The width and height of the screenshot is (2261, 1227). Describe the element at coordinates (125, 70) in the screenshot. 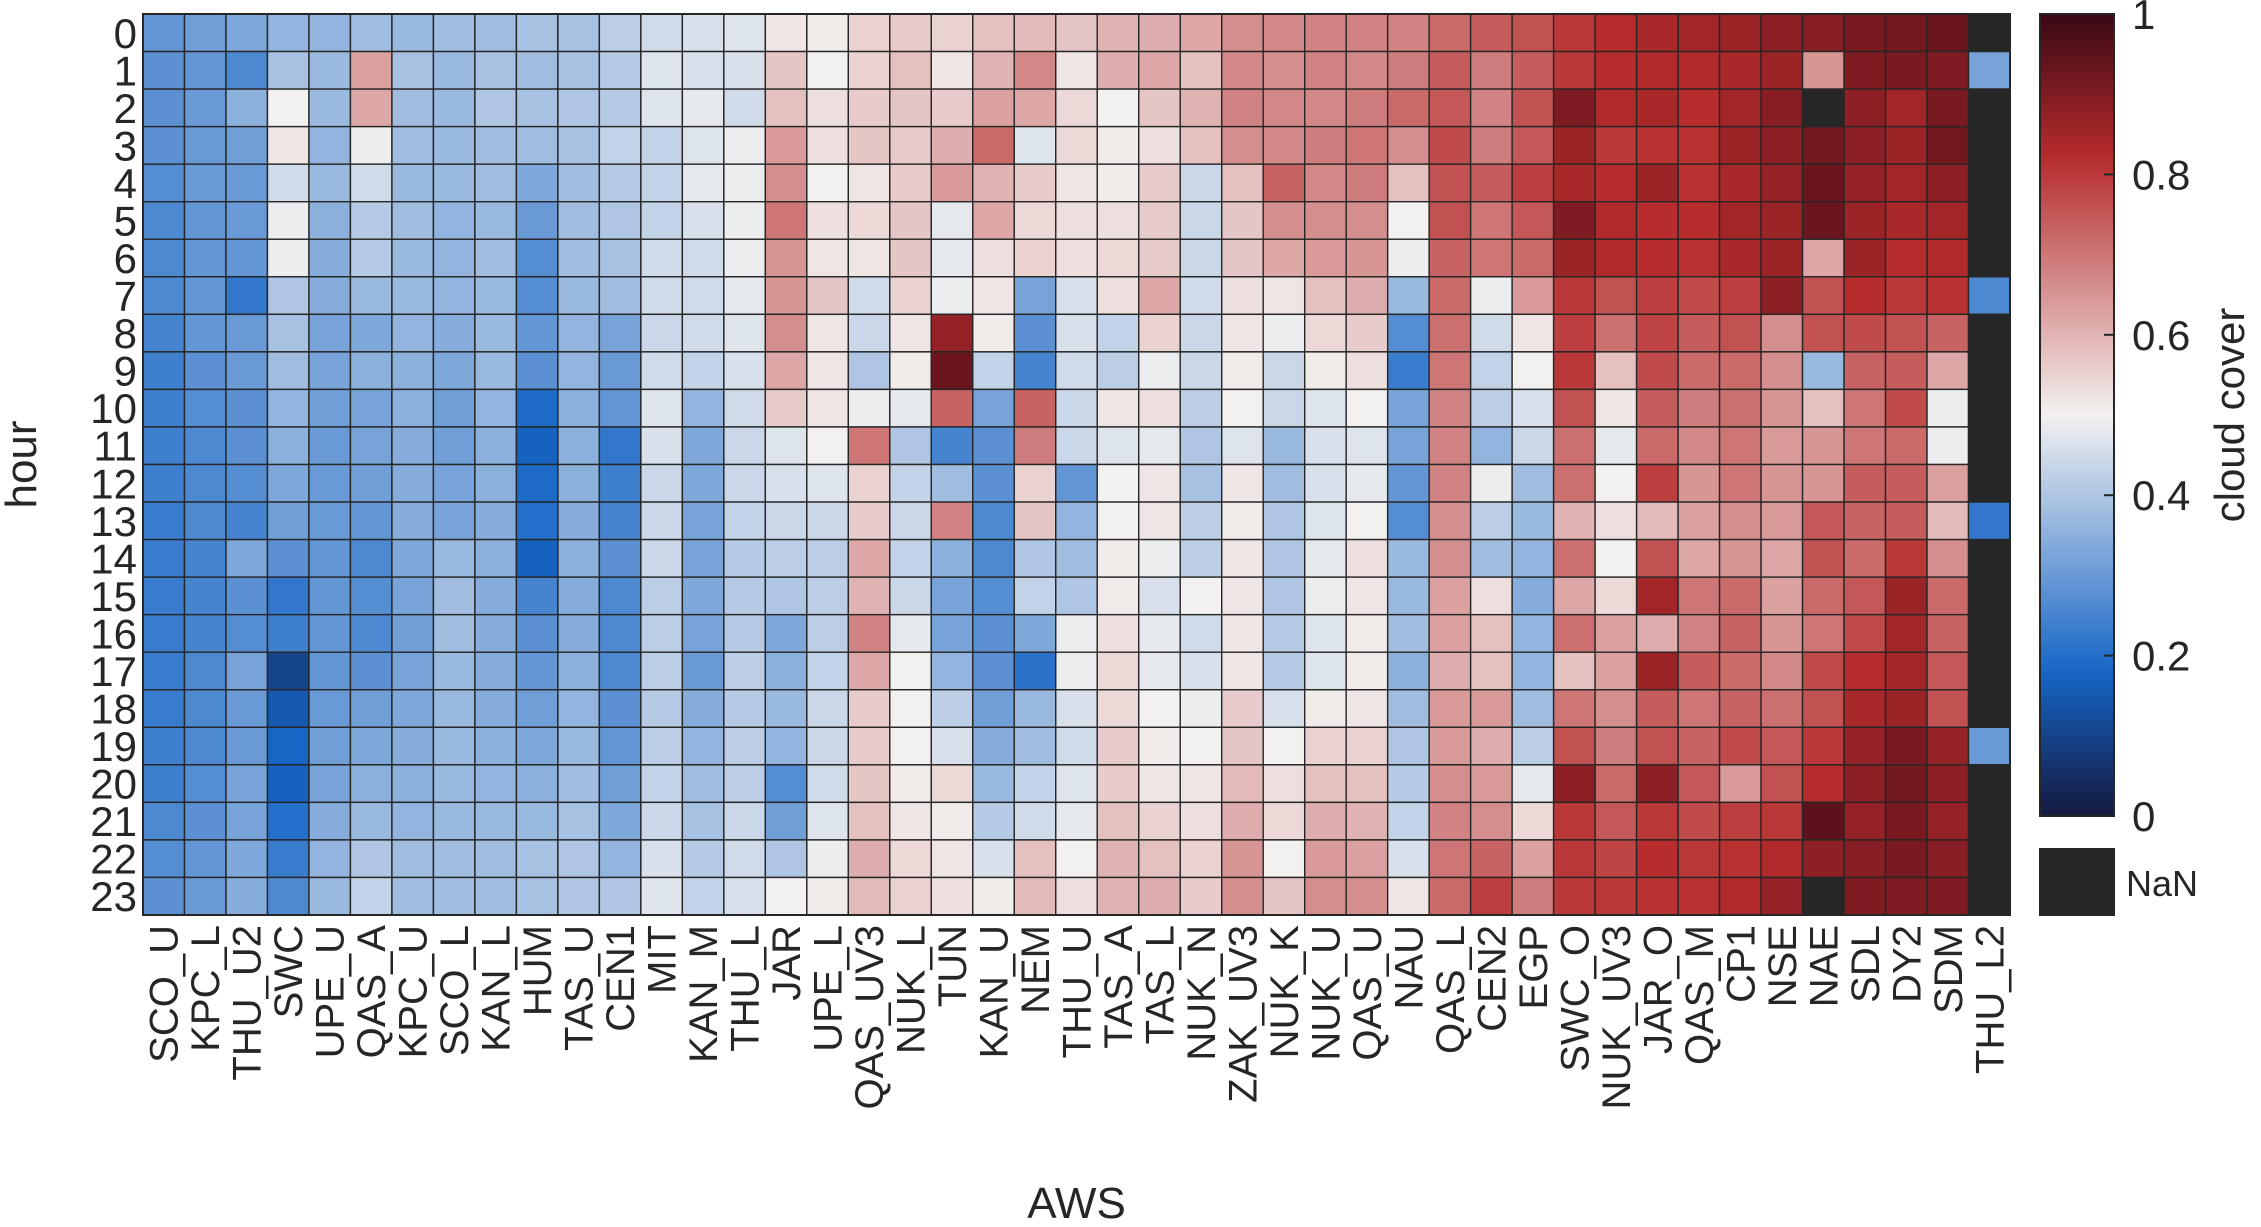

I see `row-tick-label: 1` at that location.